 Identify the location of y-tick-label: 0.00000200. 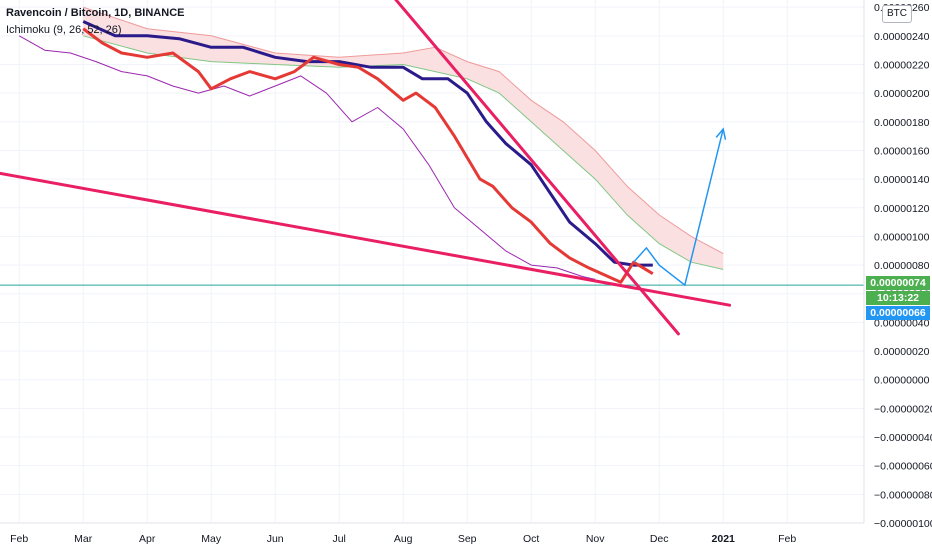
(902, 94).